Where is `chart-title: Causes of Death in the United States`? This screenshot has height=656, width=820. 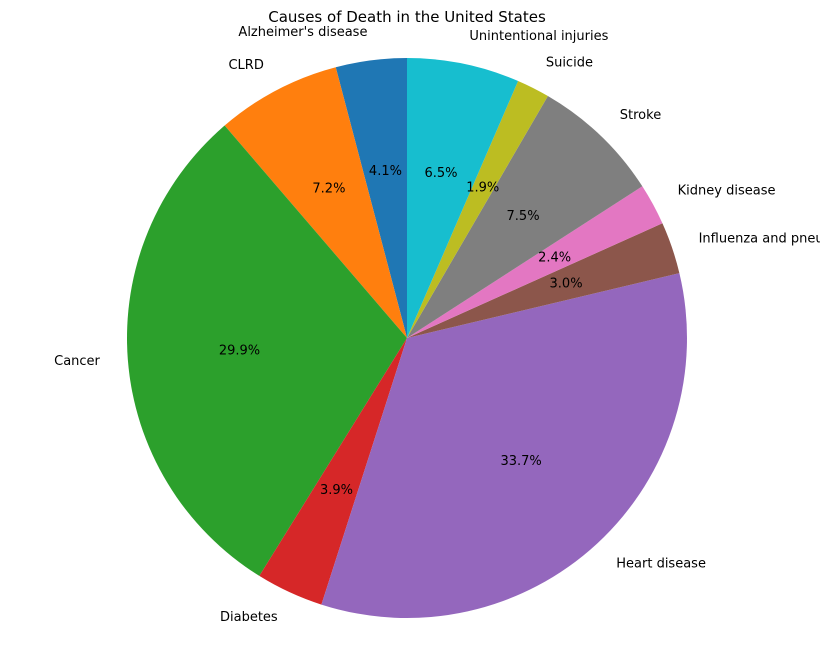 chart-title: Causes of Death in the United States is located at coordinates (407, 17).